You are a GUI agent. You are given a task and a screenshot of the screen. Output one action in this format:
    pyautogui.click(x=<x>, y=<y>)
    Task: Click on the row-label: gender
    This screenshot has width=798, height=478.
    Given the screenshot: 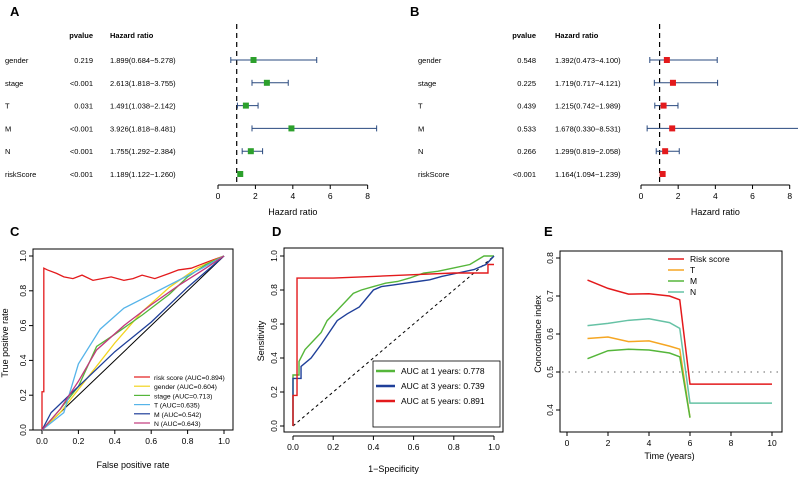 What is the action you would take?
    pyautogui.click(x=17, y=60)
    